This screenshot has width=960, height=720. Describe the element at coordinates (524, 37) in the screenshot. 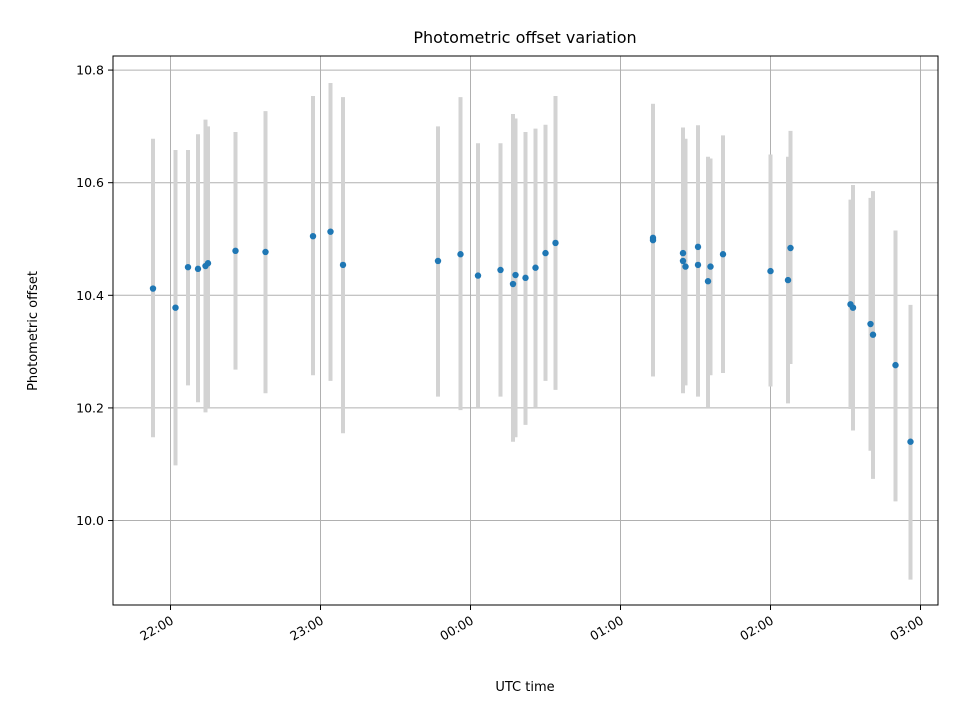

I see `chart-title: Photometric offset variation` at that location.